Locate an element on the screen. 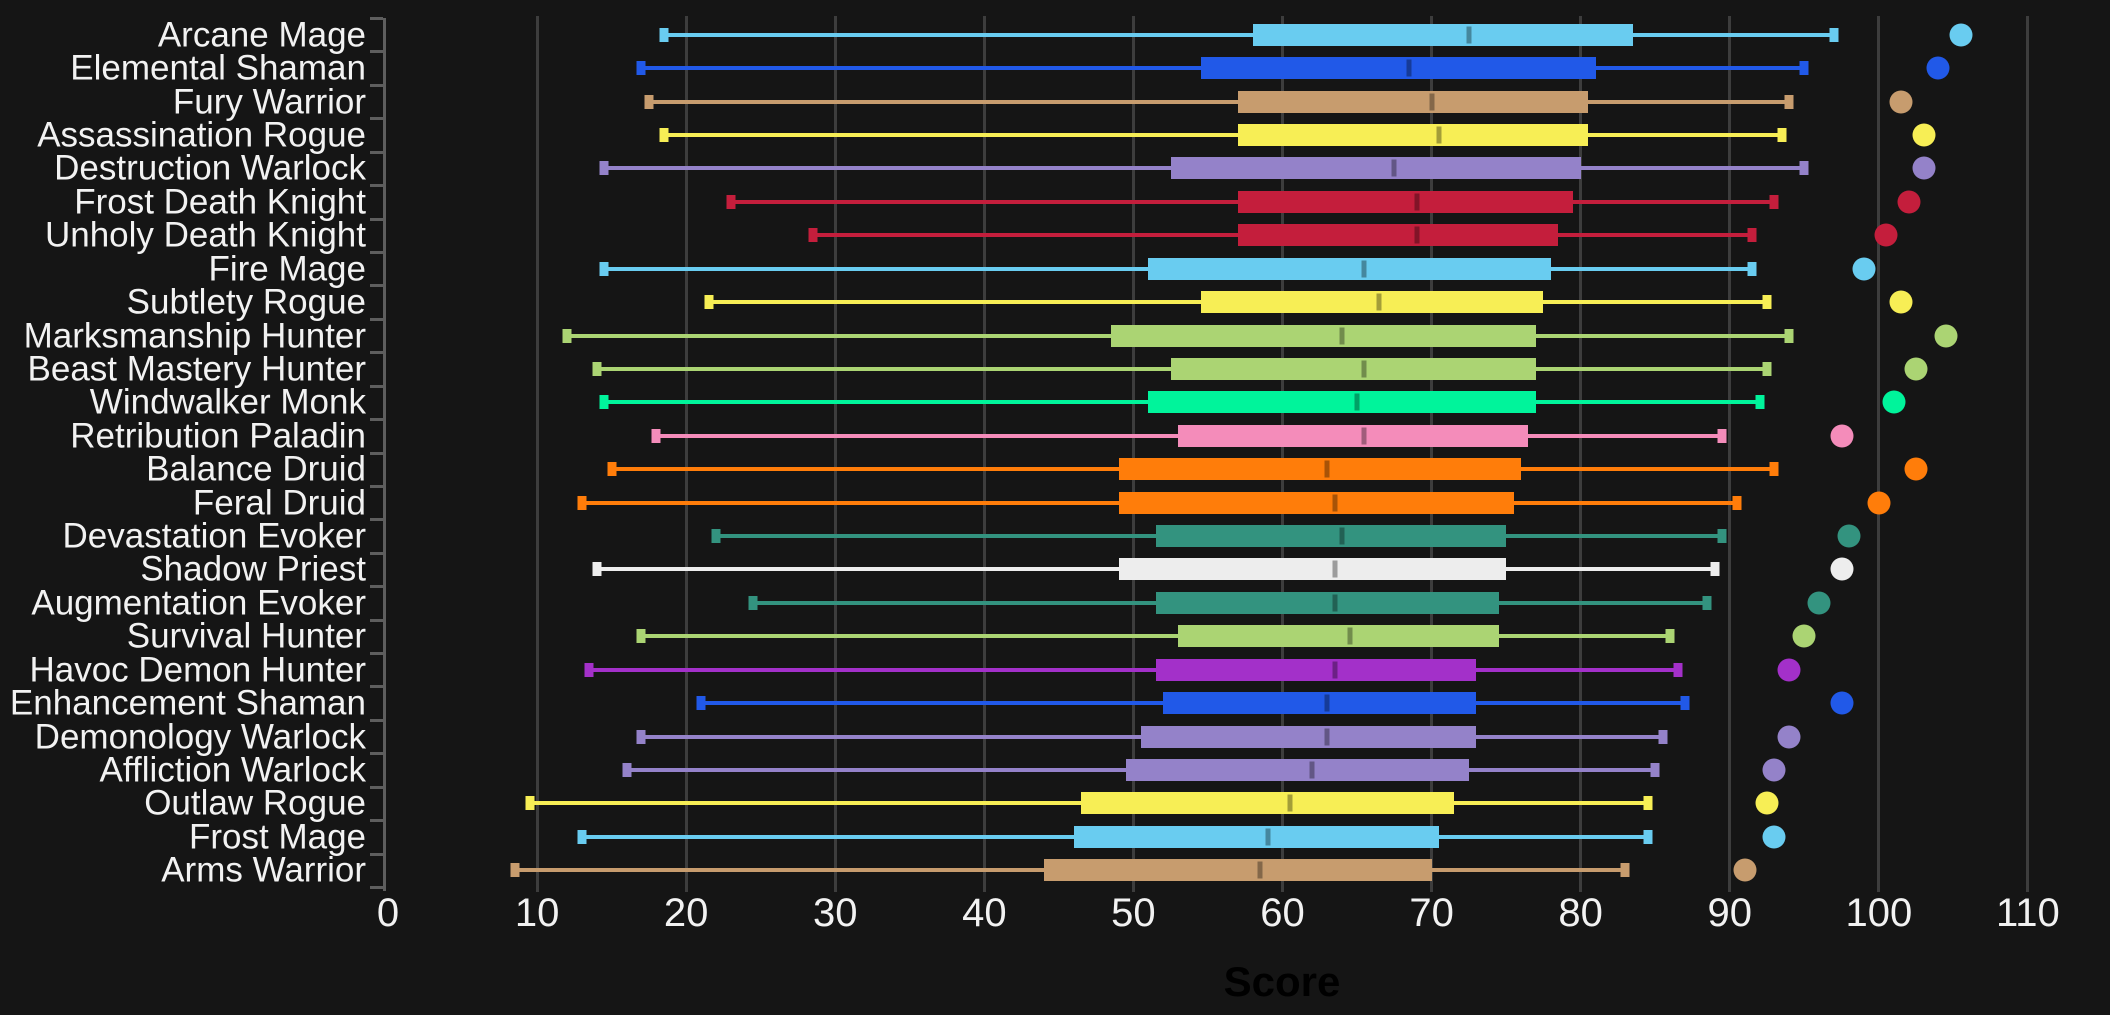 This screenshot has width=2110, height=1015. y-category-label: Frost Death Knight is located at coordinates (220, 202).